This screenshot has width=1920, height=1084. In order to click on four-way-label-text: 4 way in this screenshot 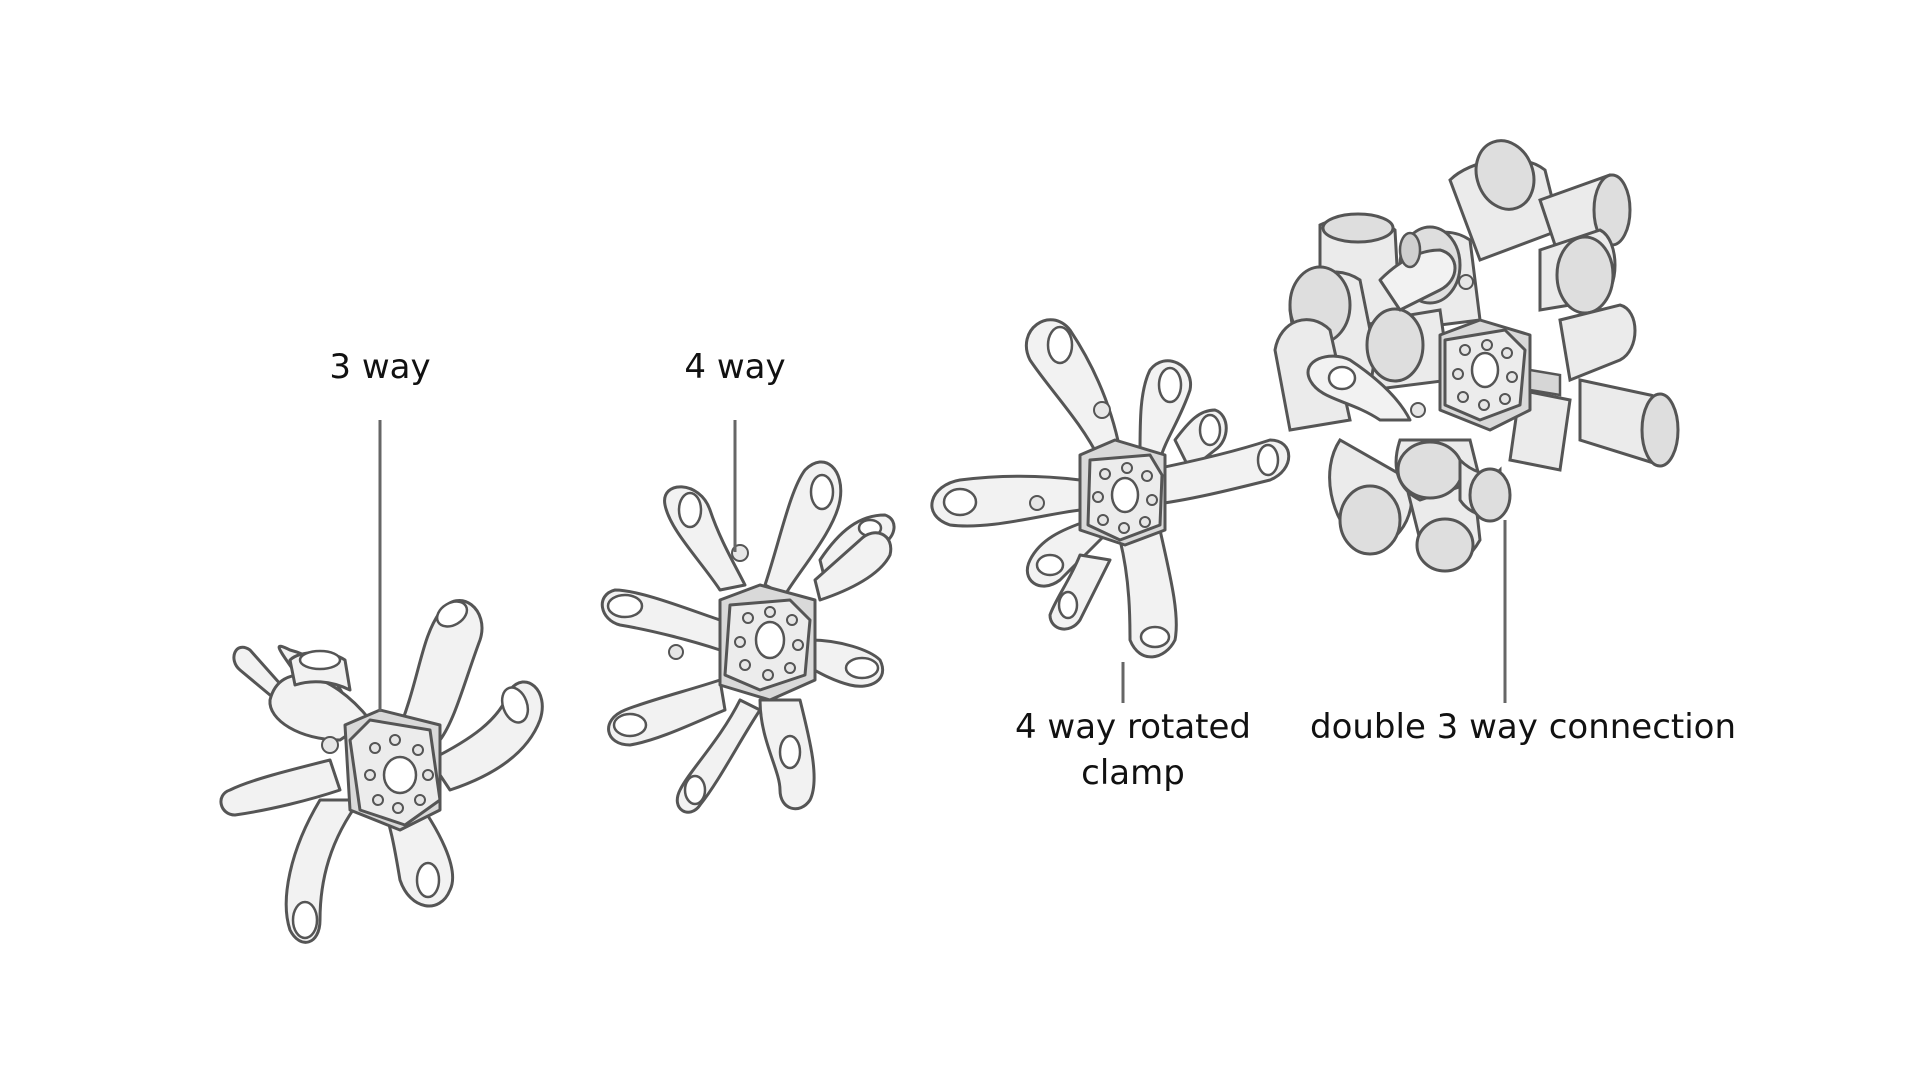, I will do `click(735, 367)`.